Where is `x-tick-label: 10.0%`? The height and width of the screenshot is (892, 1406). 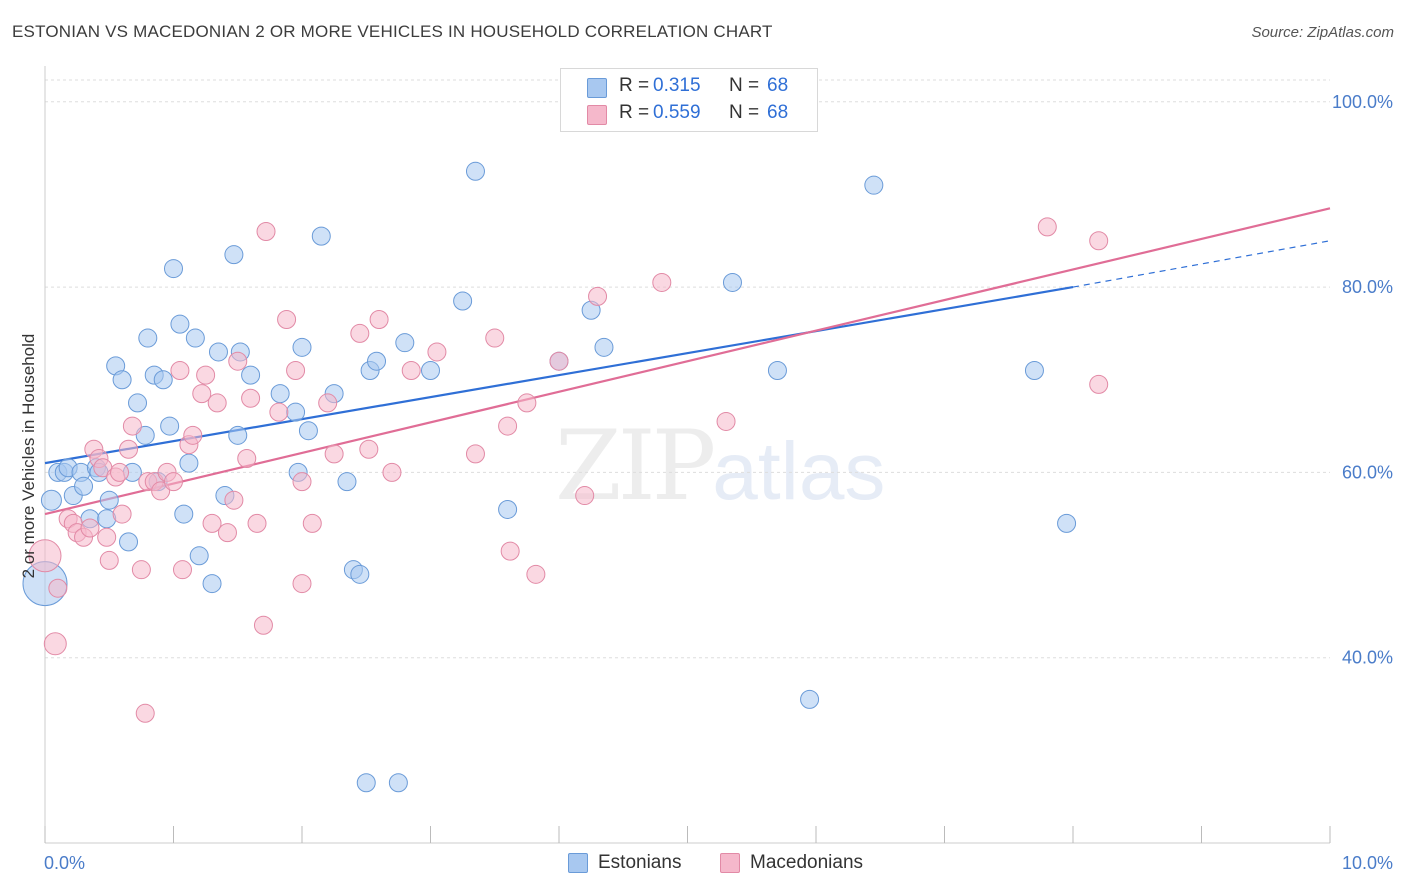
x-tick-label: 10.0% is located at coordinates (1367, 863).